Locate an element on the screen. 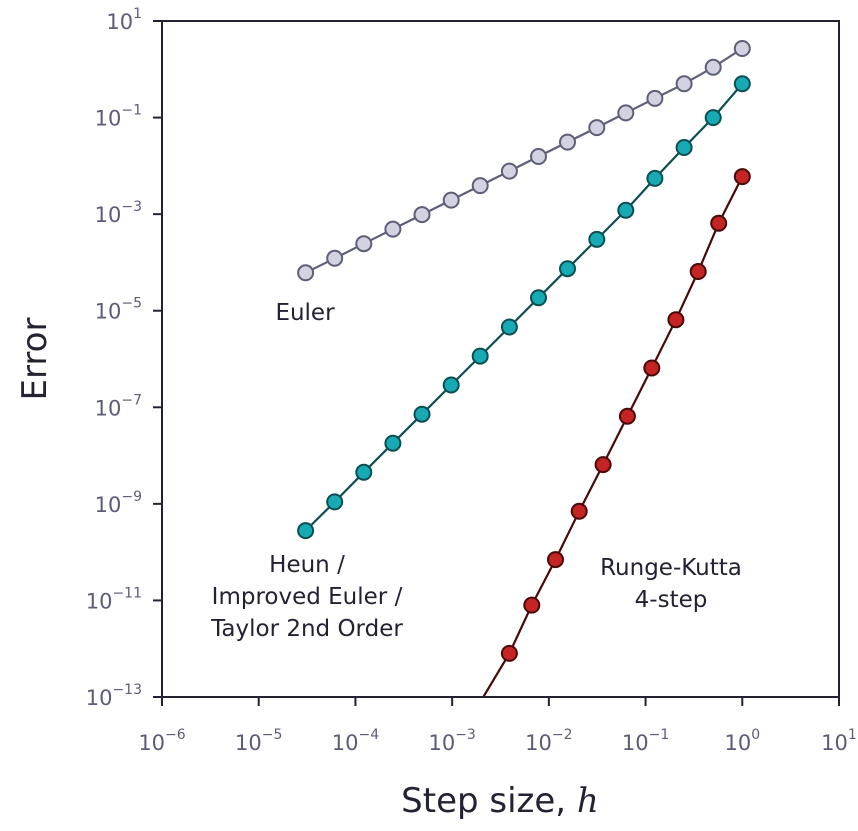 Image resolution: width=858 pixels, height=831 pixels. y-tick-label: 10⁻¹ is located at coordinates (118, 117).